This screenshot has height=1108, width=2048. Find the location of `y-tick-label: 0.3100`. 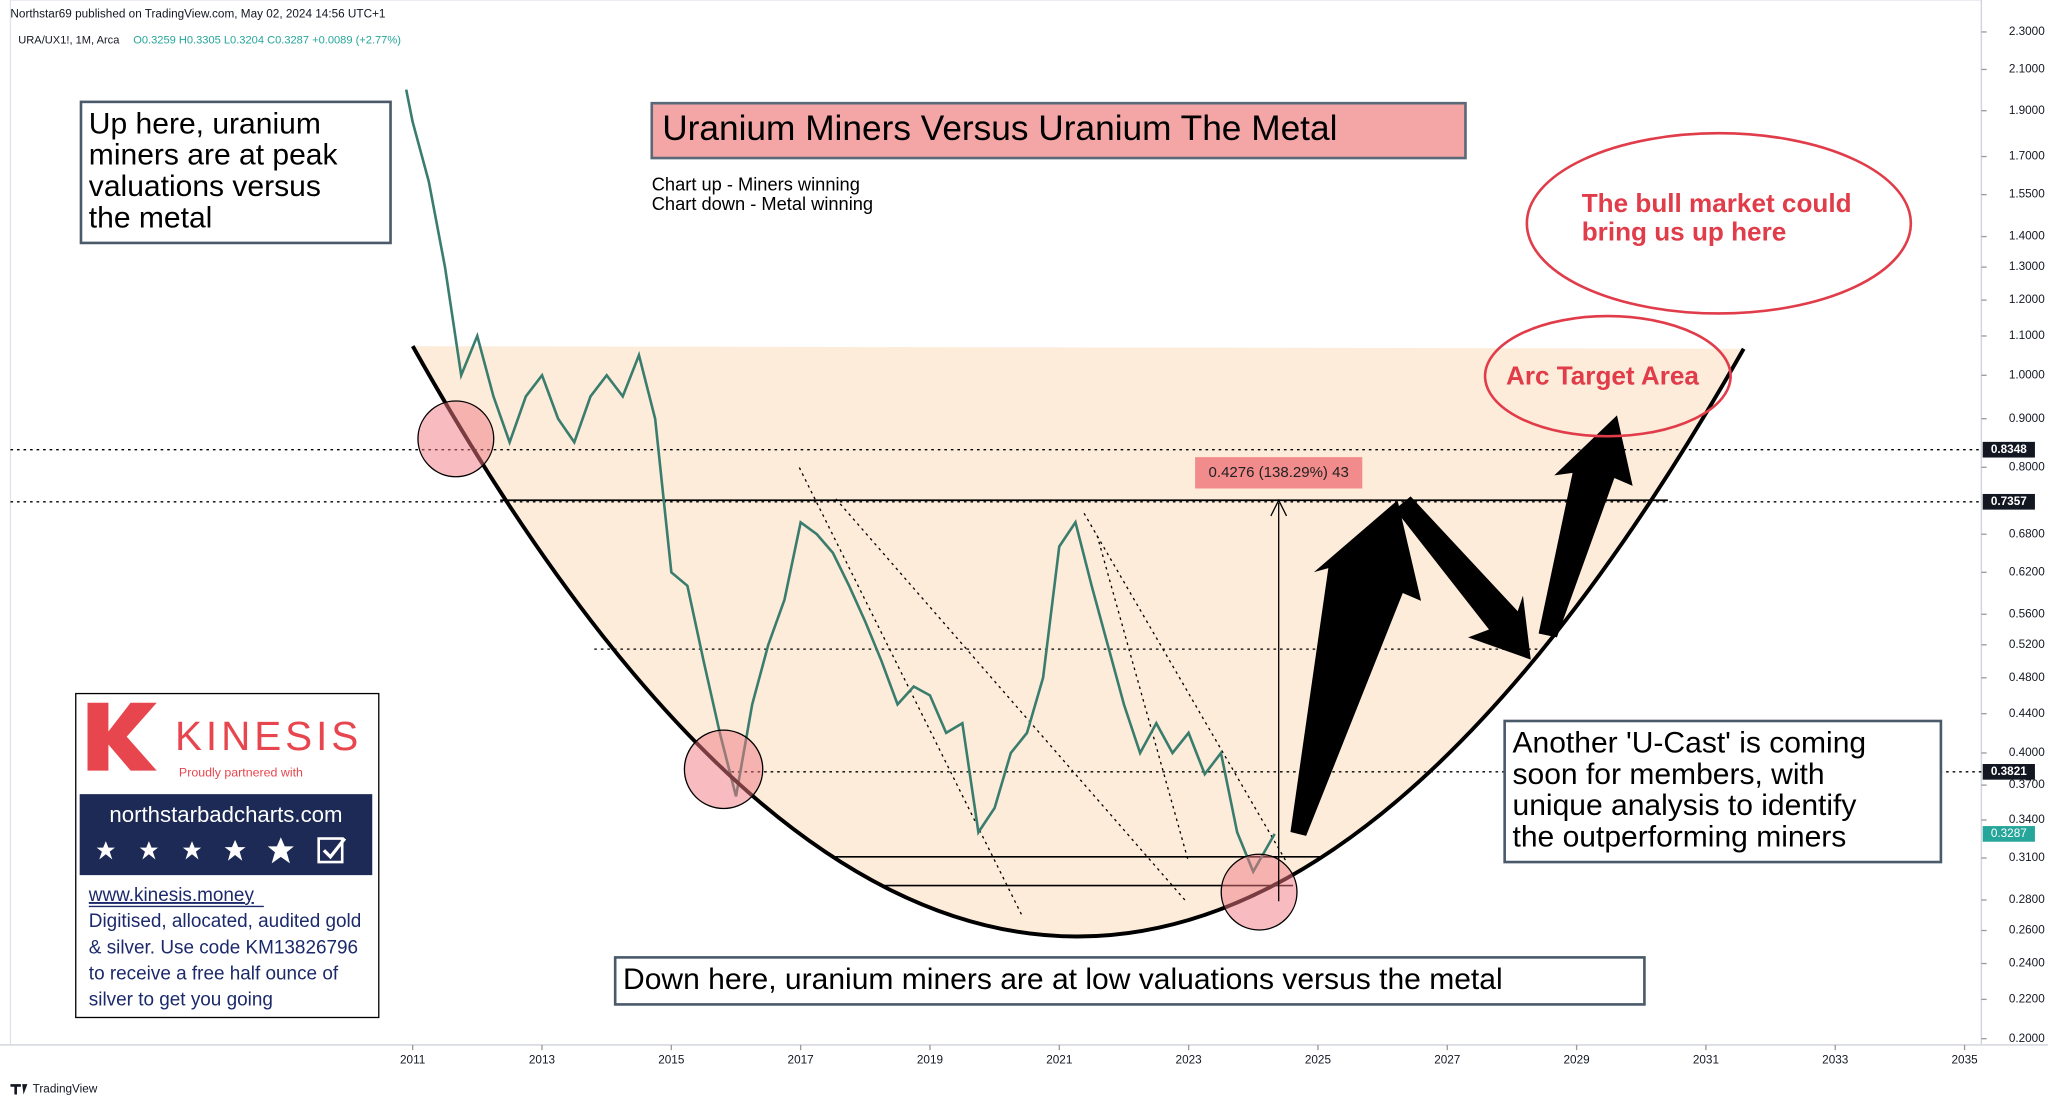

y-tick-label: 0.3100 is located at coordinates (2027, 857).